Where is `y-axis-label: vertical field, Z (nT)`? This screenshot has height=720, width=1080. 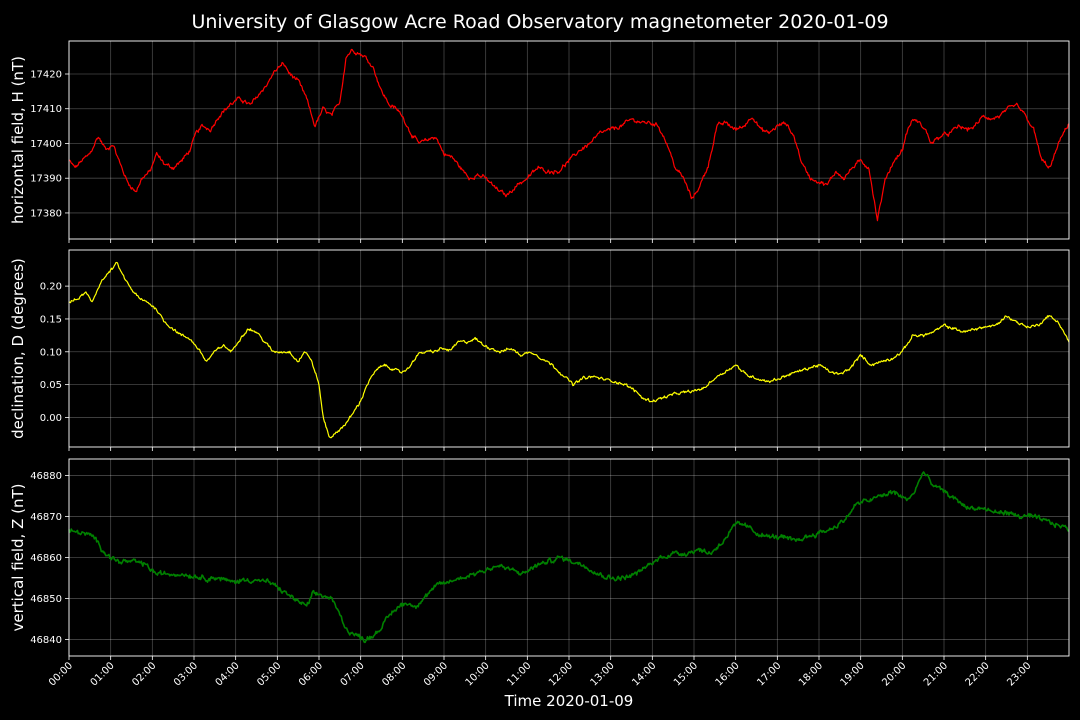 y-axis-label: vertical field, Z (nT) is located at coordinates (18, 557).